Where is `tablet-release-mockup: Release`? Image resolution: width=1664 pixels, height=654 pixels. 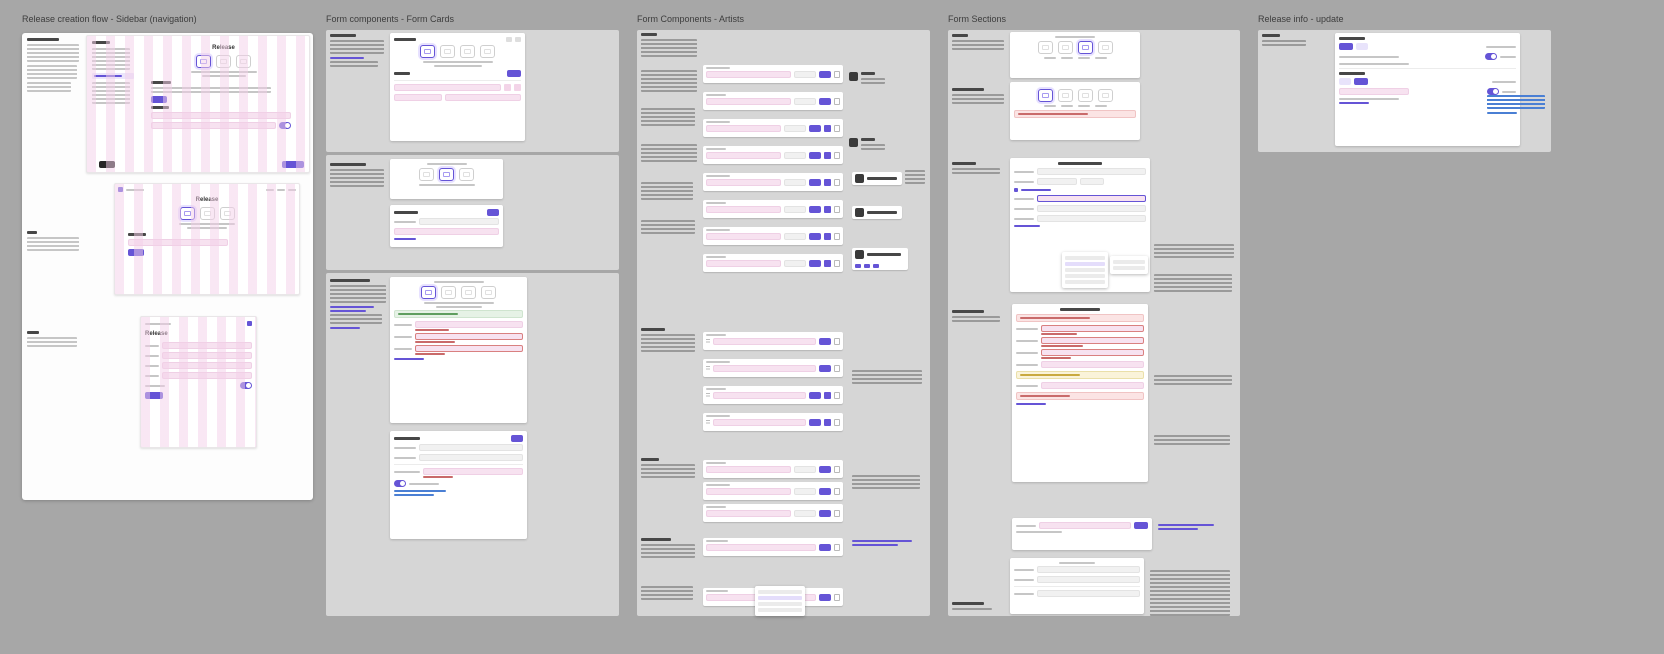
tablet-release-mockup: Release is located at coordinates (207, 239).